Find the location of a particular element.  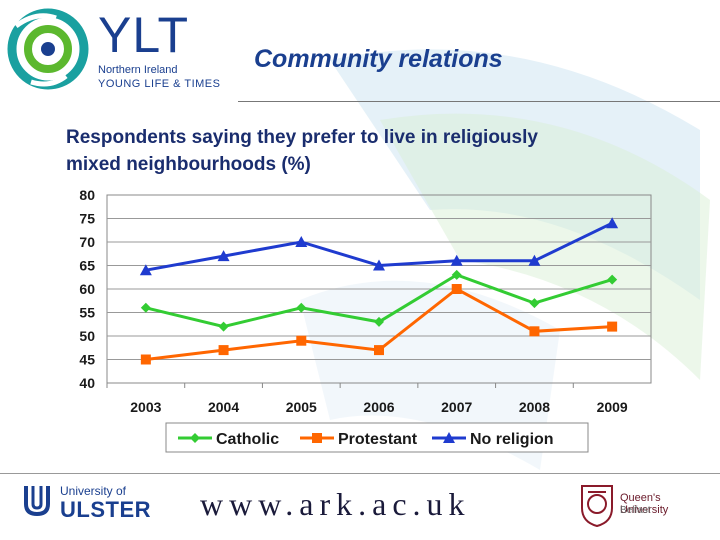

x-tick-label: 2008 is located at coordinates (534, 407).